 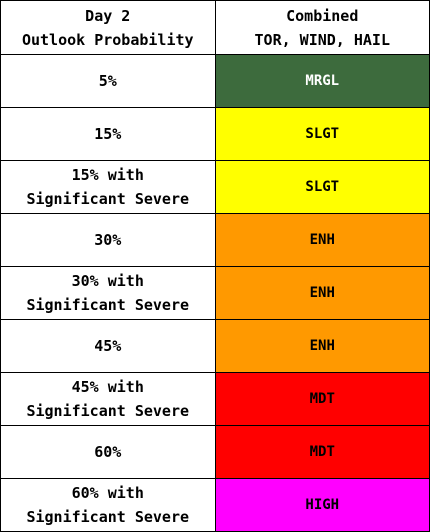 I want to click on probability-cell: 45% with Significant Severe, so click(x=108, y=399).